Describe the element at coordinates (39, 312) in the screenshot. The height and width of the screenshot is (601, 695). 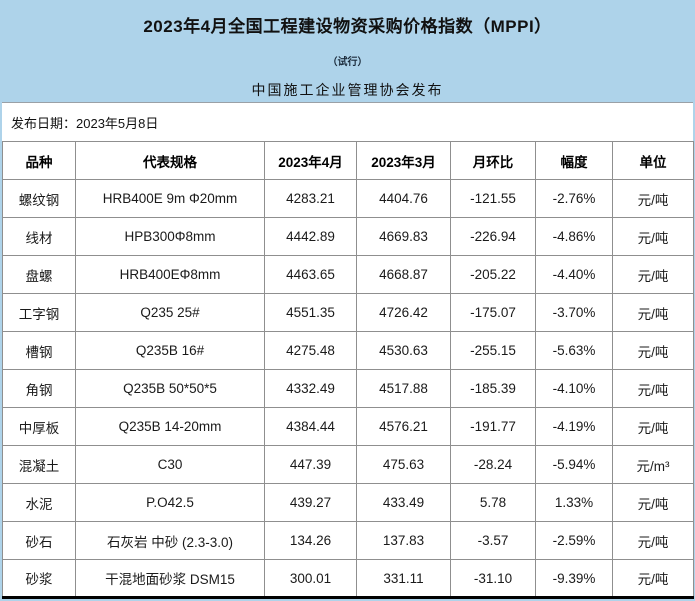
I see `cell-variety: 工字钢` at that location.